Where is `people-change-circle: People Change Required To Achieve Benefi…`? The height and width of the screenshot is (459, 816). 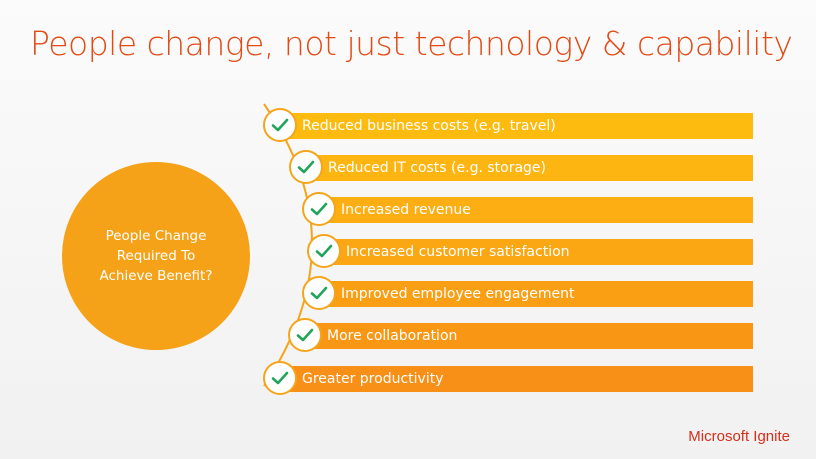
people-change-circle: People Change Required To Achieve Benefi… is located at coordinates (156, 256).